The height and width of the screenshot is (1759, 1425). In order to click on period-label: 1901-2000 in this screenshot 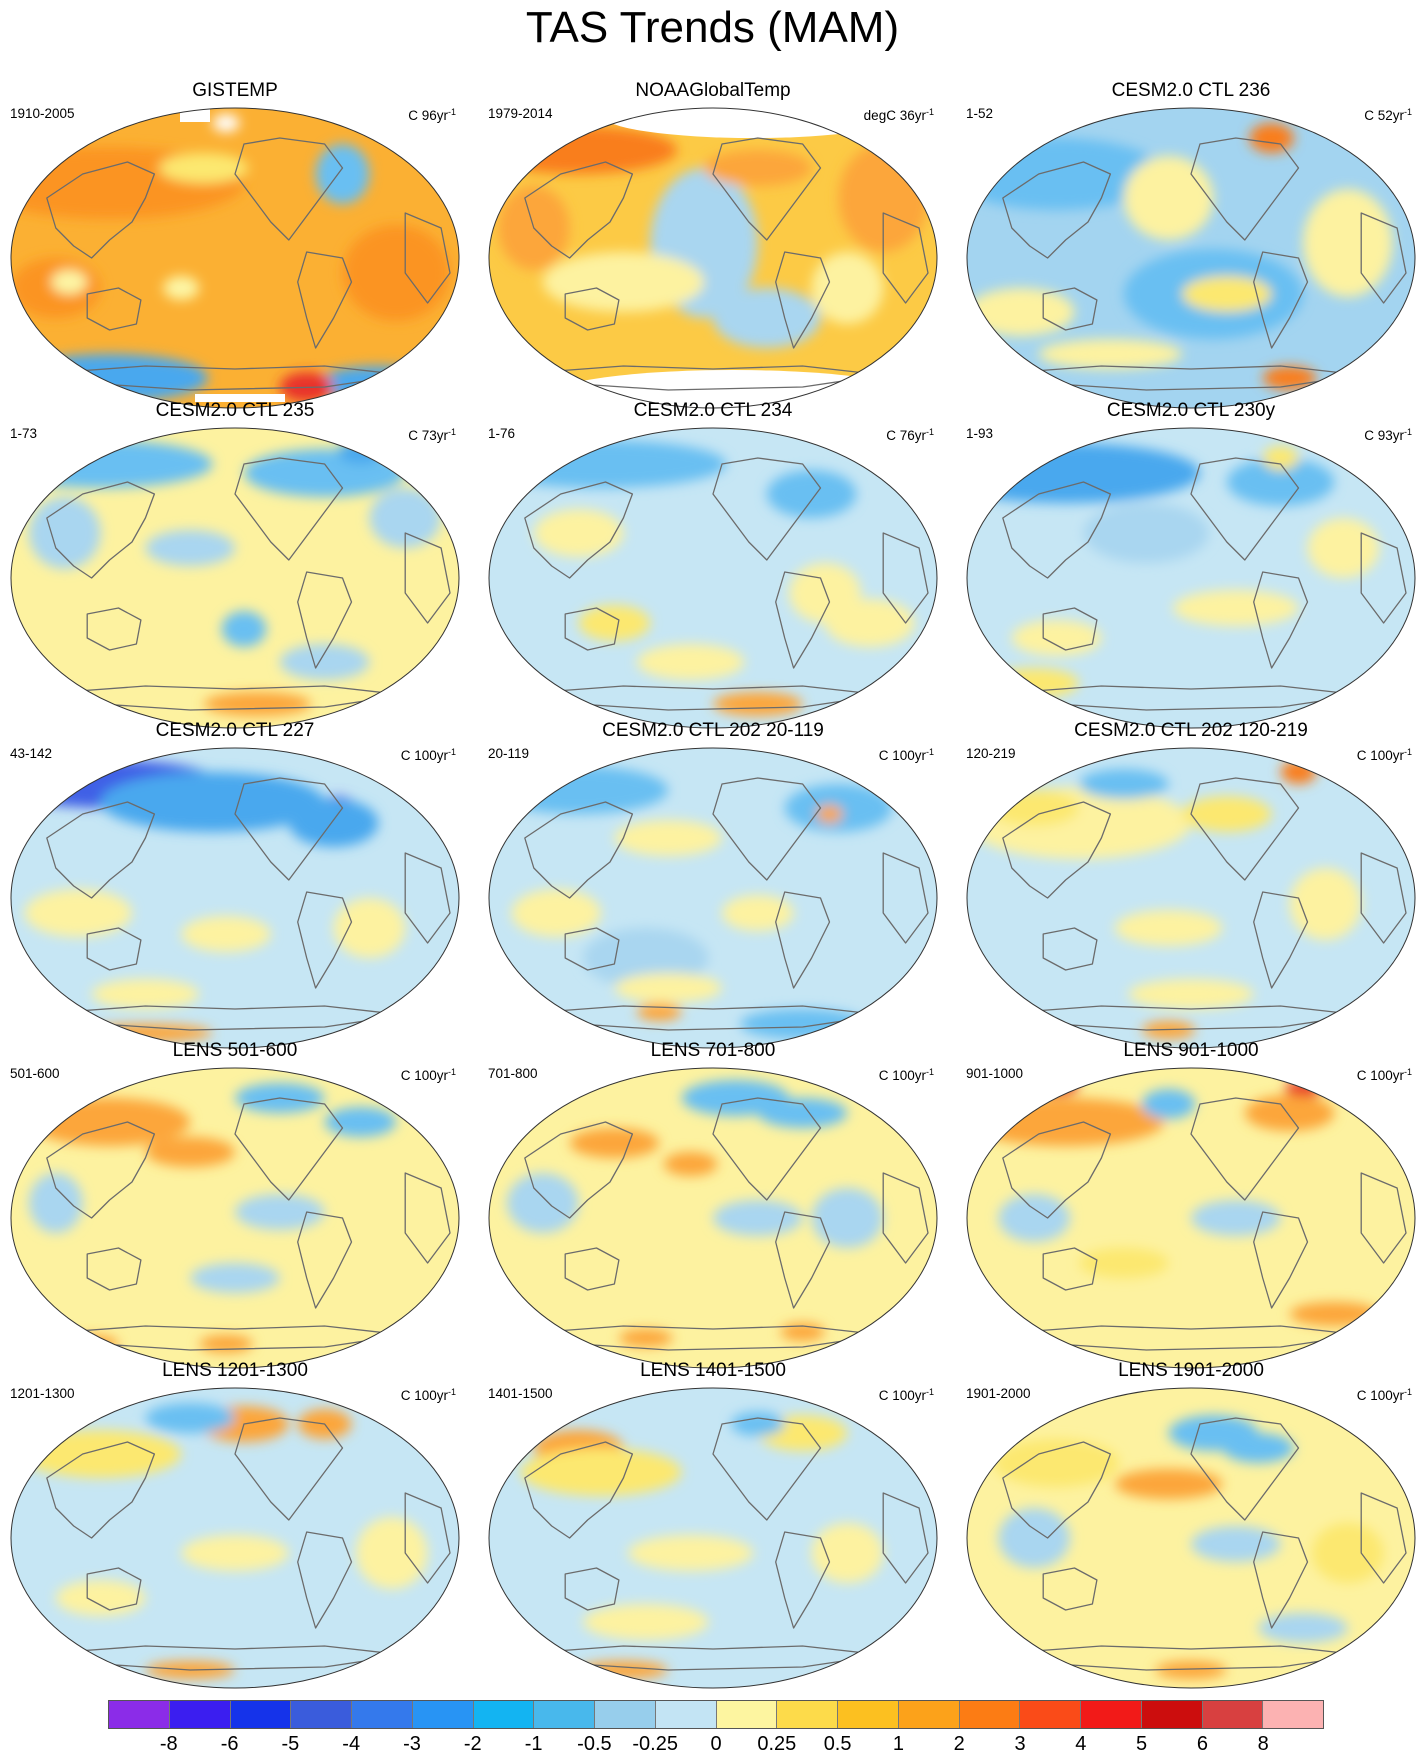, I will do `click(998, 1393)`.